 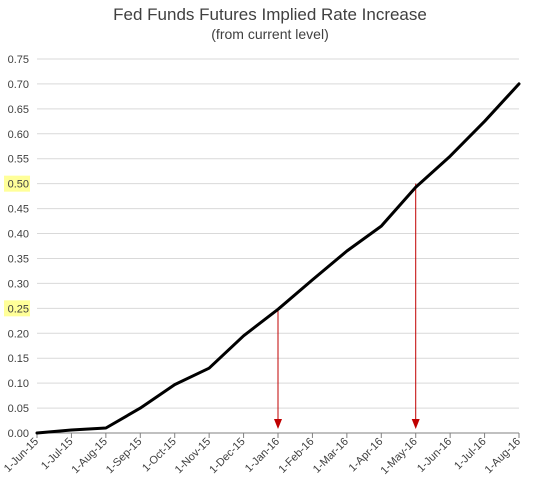 What do you see at coordinates (89, 456) in the screenshot?
I see `xtick-label: 1-Aug-15` at bounding box center [89, 456].